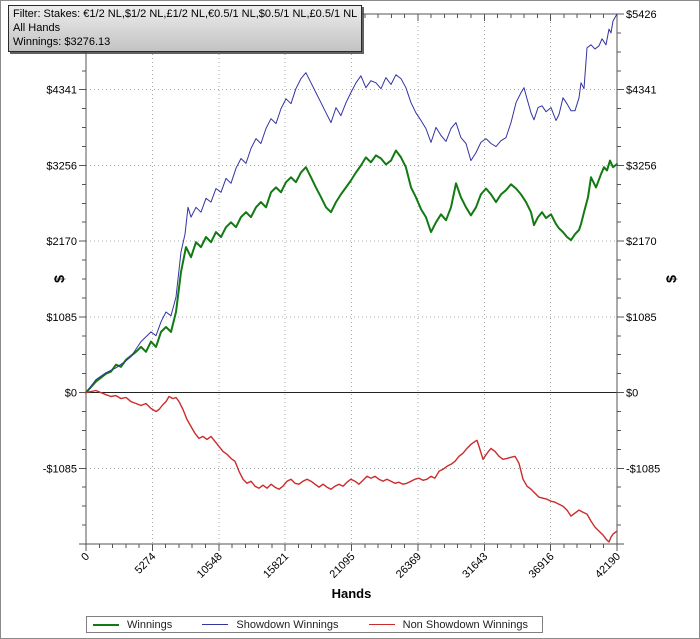  I want to click on x-axis-title: Hands, so click(351, 593).